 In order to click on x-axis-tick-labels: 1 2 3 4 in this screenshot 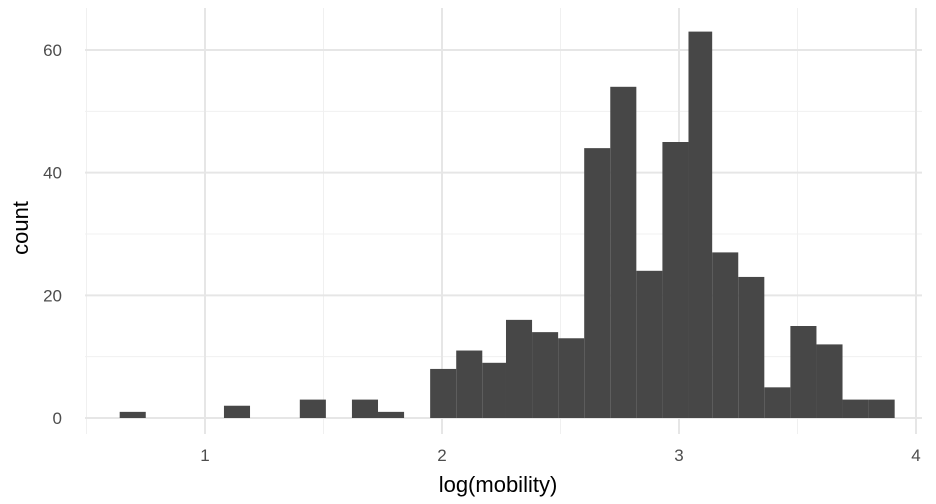, I will do `click(560, 455)`.